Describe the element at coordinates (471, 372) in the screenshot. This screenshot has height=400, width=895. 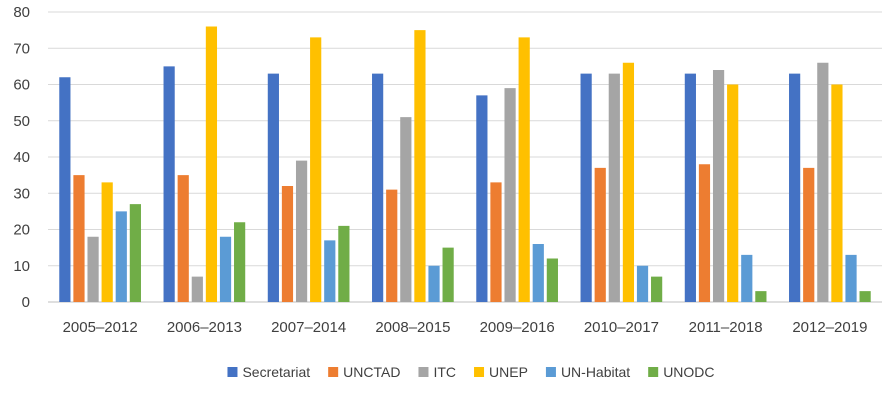
I see `legend: Secretariat UNCTAD ITC UNEP UN-Habitat UNODC` at that location.